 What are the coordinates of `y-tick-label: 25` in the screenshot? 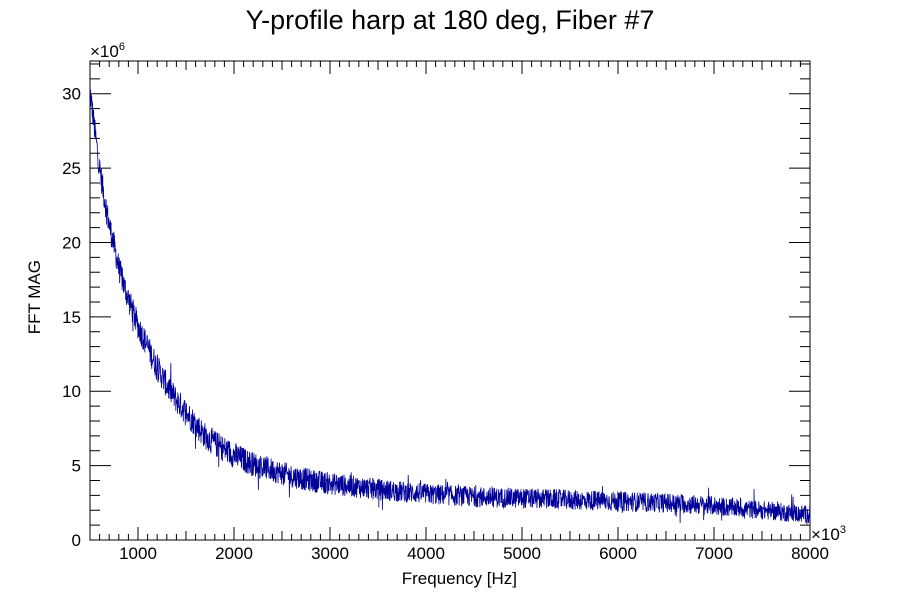 It's located at (71, 168).